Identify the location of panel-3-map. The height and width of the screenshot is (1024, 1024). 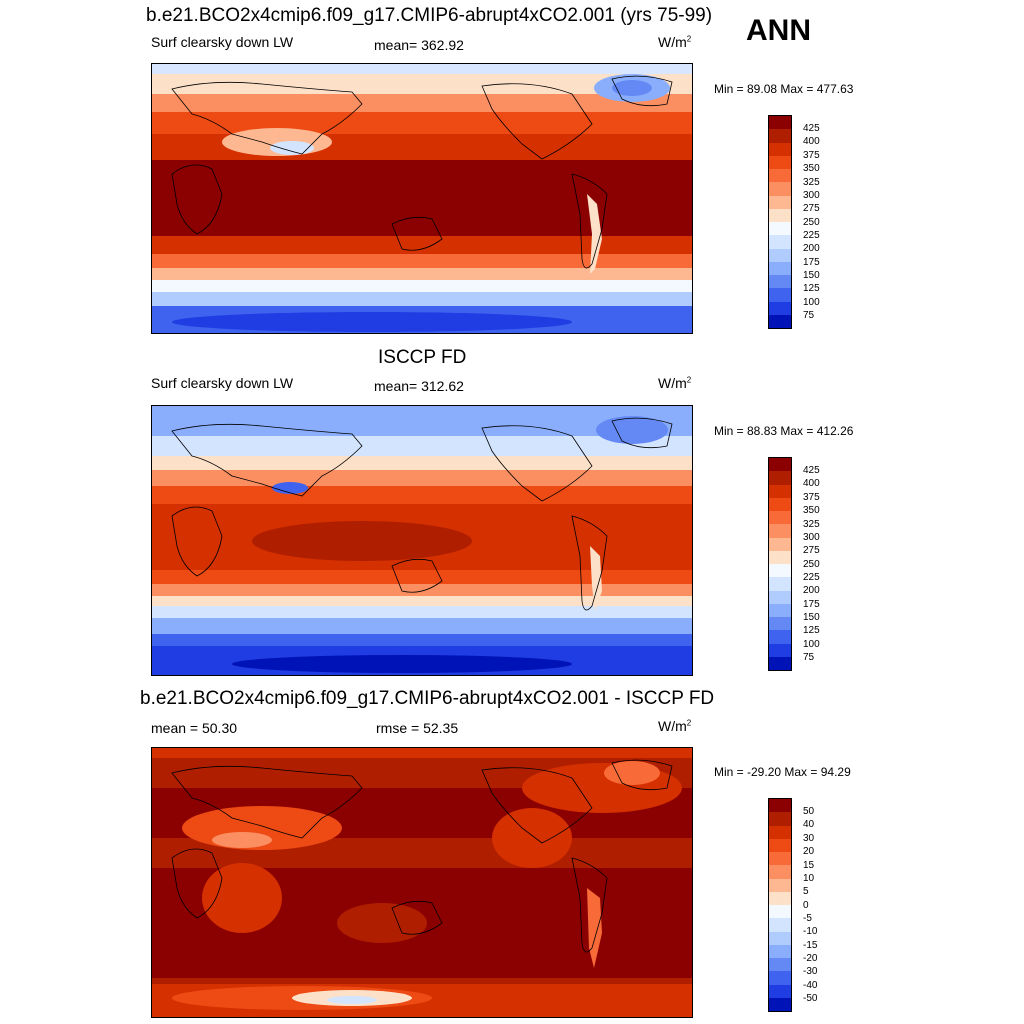
(422, 882).